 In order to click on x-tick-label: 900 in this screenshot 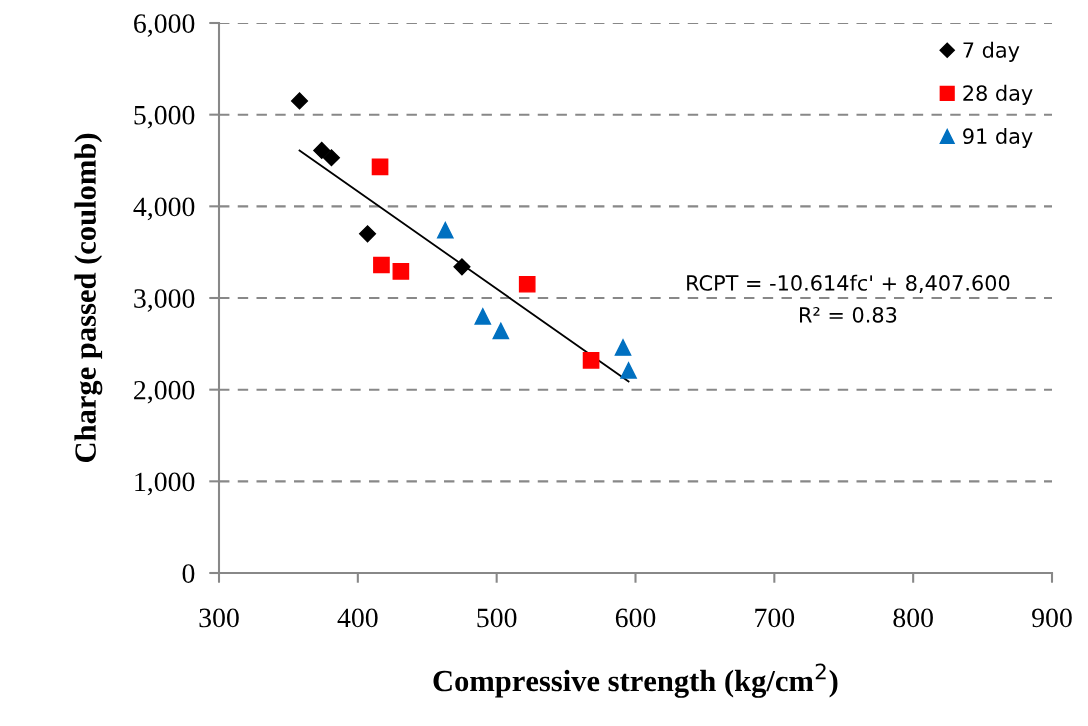, I will do `click(1052, 618)`.